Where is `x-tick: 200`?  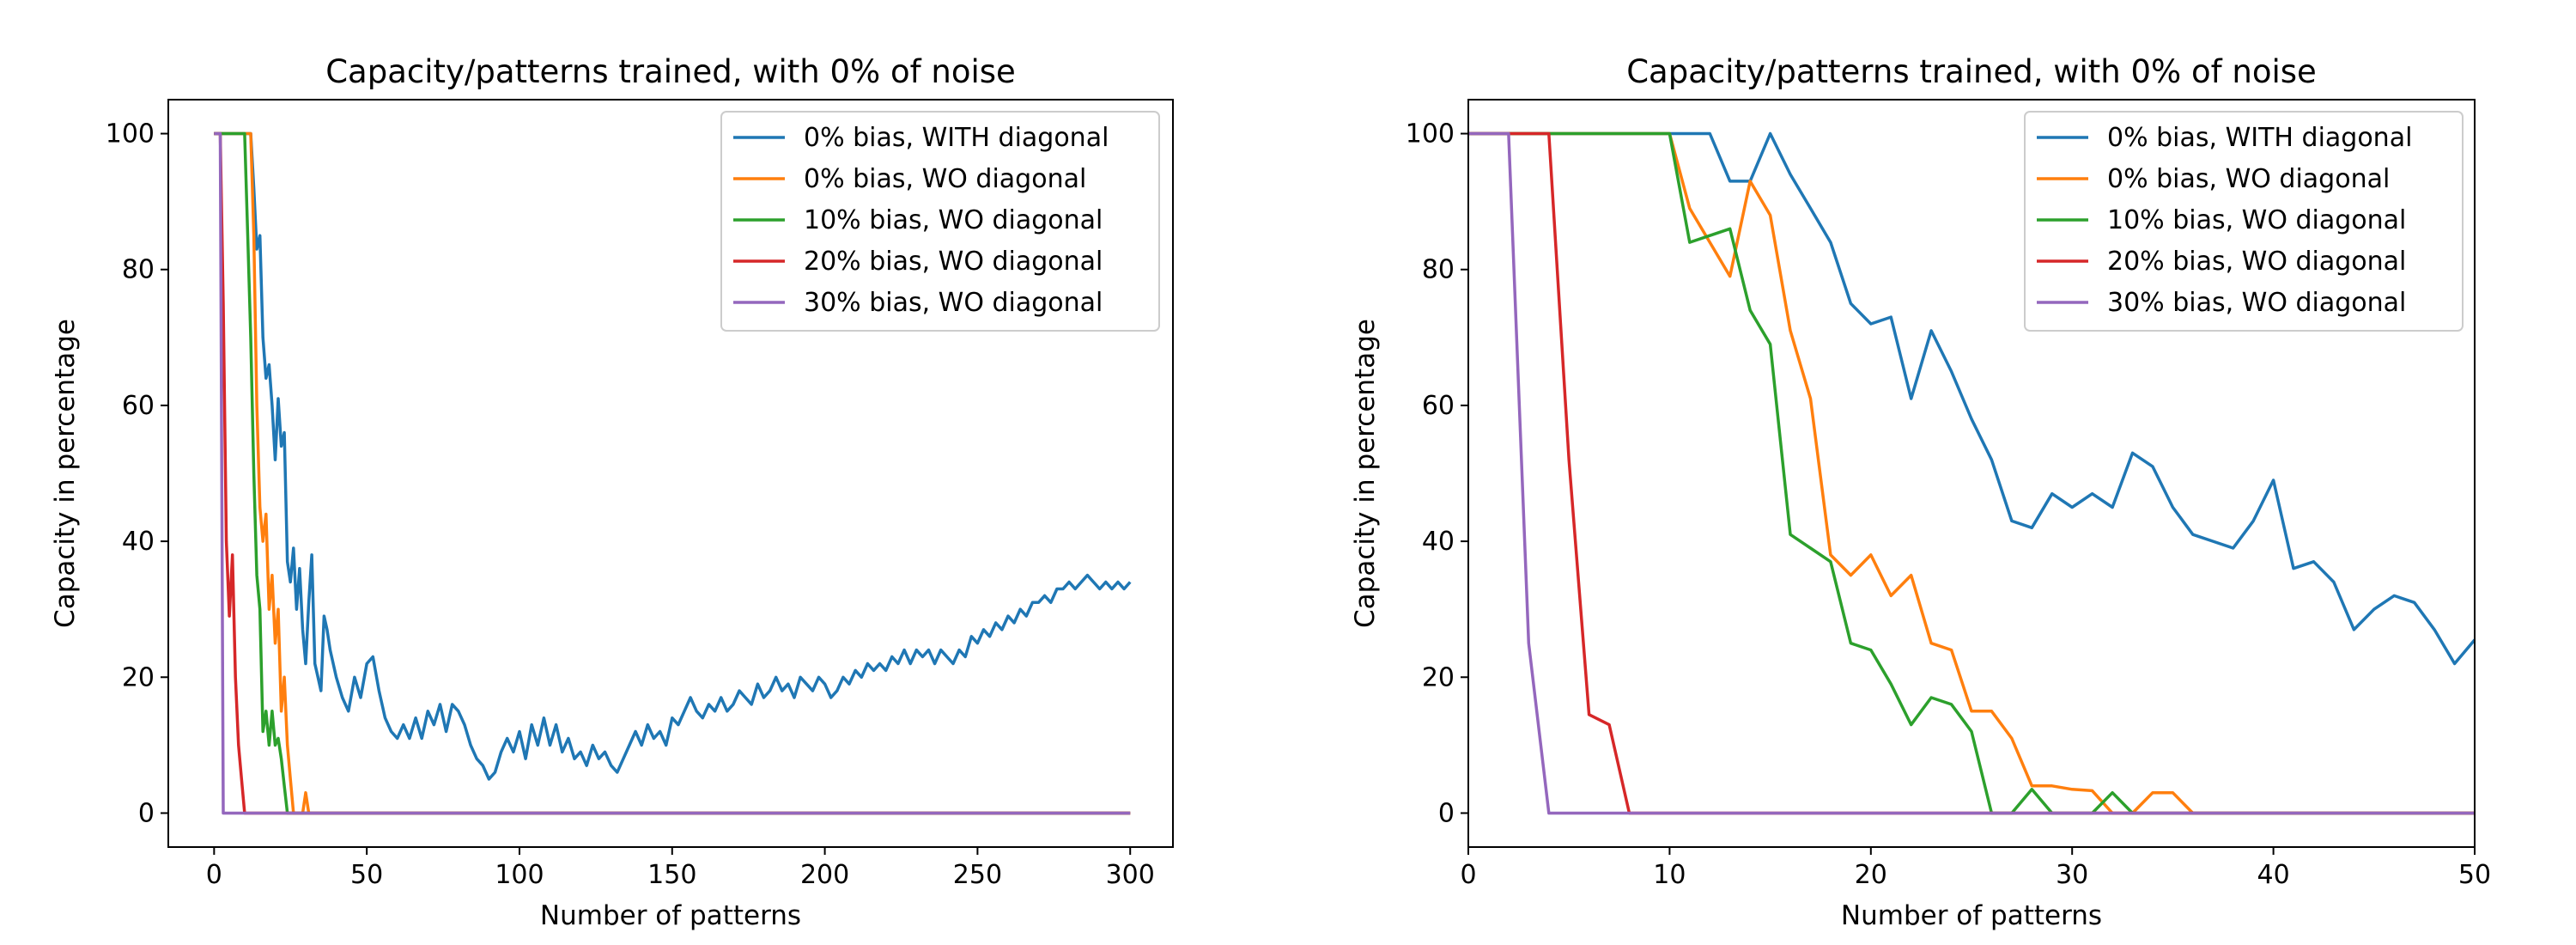
x-tick: 200 is located at coordinates (824, 868).